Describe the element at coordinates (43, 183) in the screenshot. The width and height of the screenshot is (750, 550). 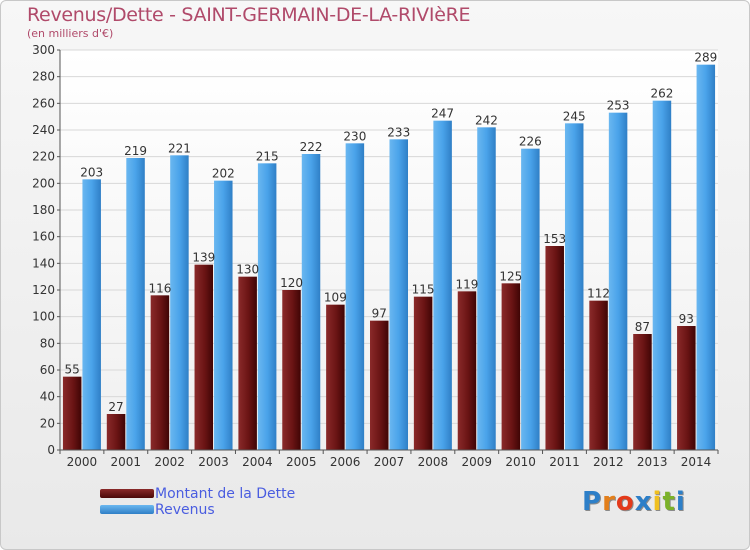
I see `y-tick-label: 200` at that location.